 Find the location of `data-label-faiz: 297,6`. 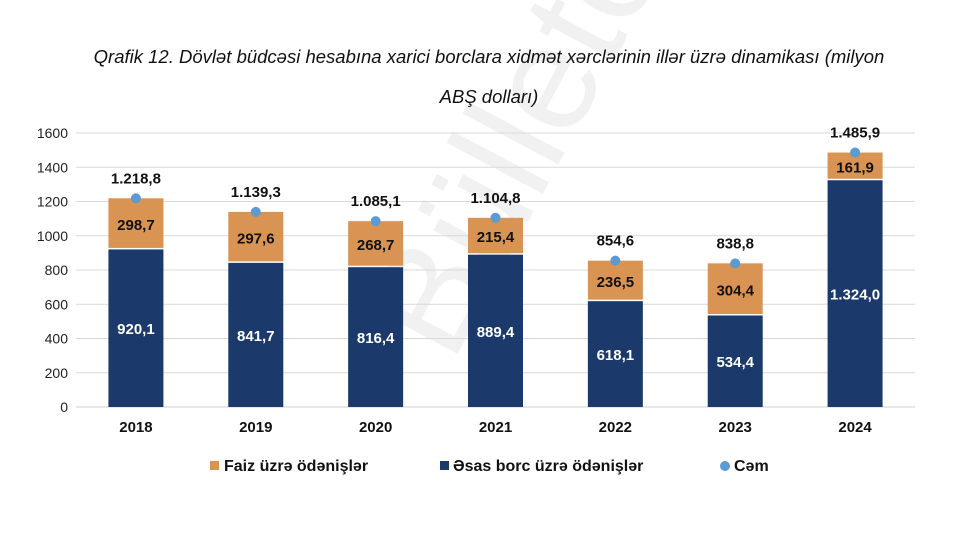

data-label-faiz: 297,6 is located at coordinates (256, 238).